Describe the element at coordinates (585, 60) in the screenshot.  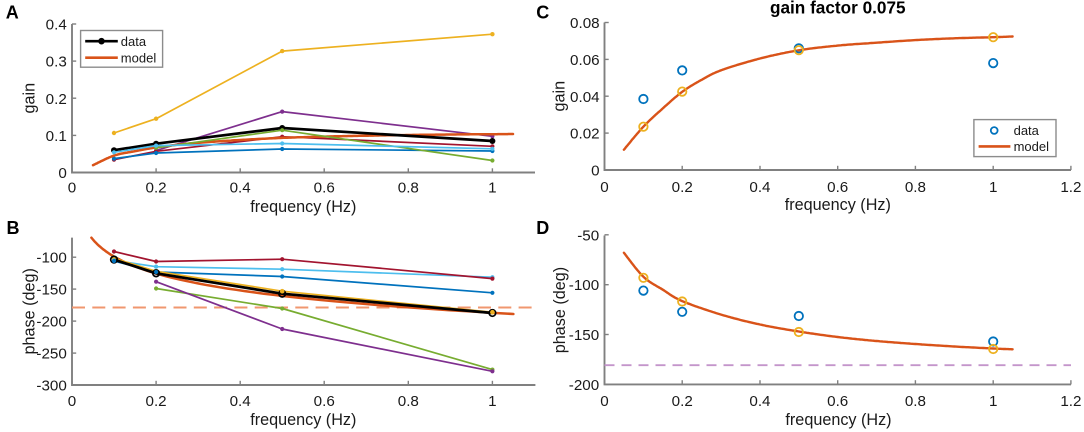
I see `svg-text: 0.06` at that location.